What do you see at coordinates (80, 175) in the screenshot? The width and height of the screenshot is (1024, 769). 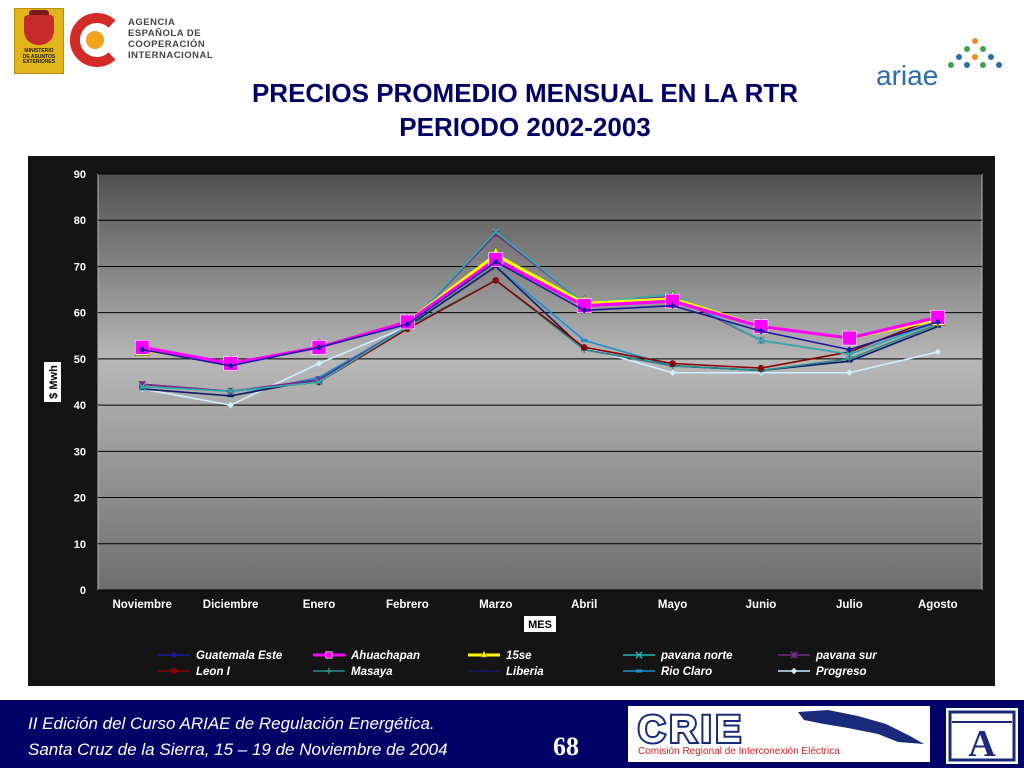 I see `y-tick-label-90: 90` at bounding box center [80, 175].